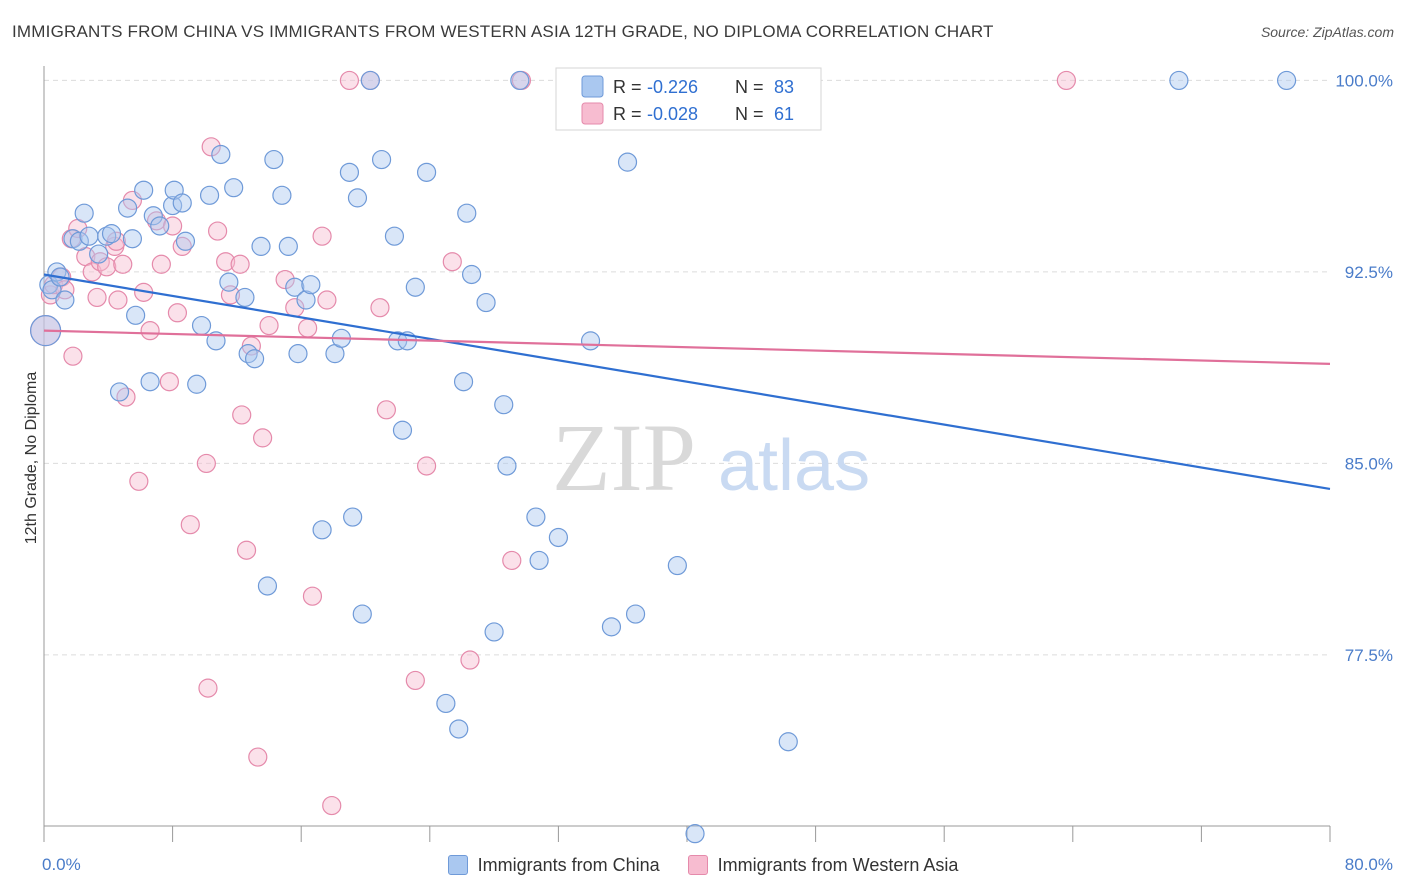  I want to click on legend-r-label-china: R =, so click(627, 87).